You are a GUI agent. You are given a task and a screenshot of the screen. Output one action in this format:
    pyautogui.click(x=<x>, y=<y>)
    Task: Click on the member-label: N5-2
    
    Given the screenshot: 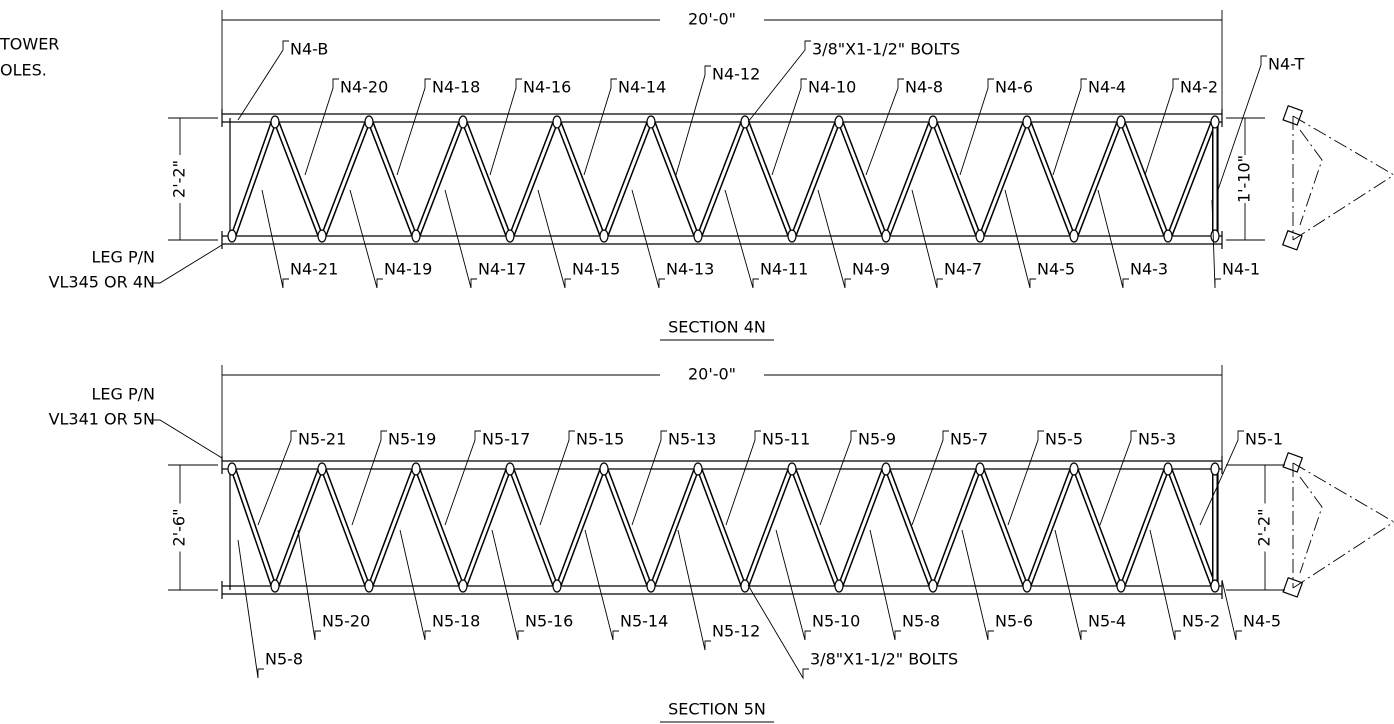 What is the action you would take?
    pyautogui.click(x=1201, y=621)
    